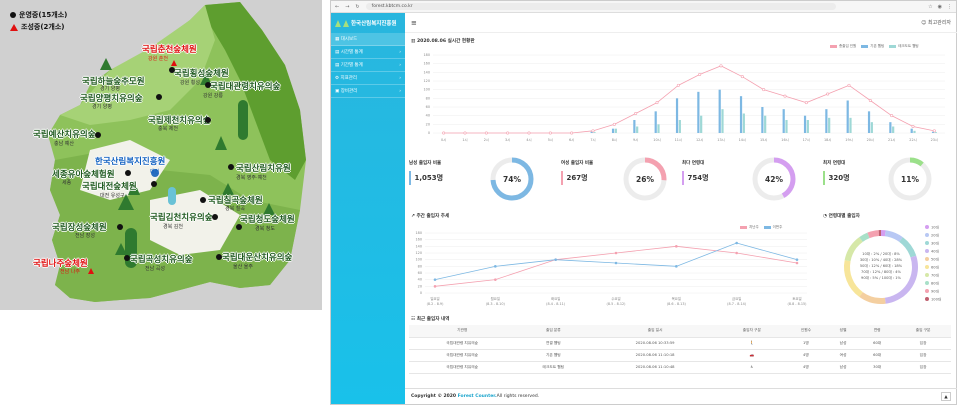  I want to click on legend-label: 이번주, so click(777, 227).